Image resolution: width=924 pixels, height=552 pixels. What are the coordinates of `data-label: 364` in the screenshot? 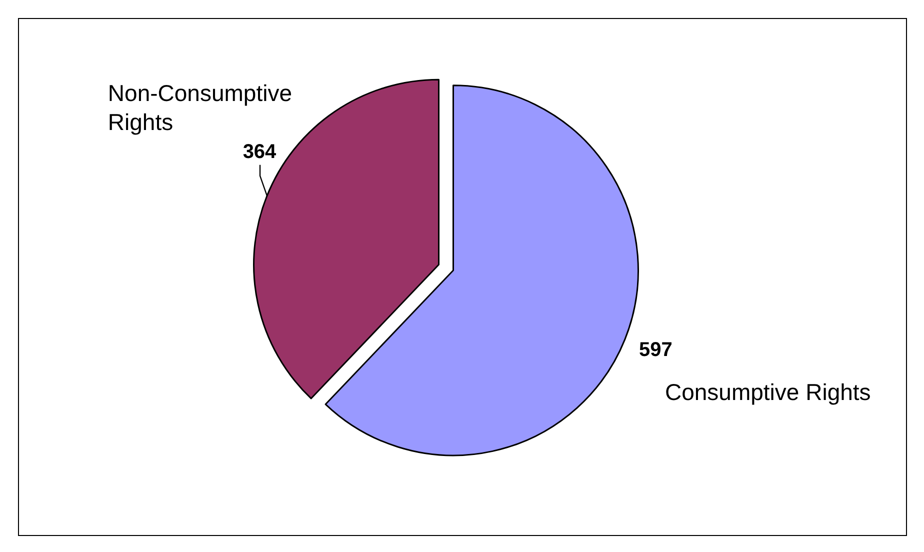 It's located at (260, 151).